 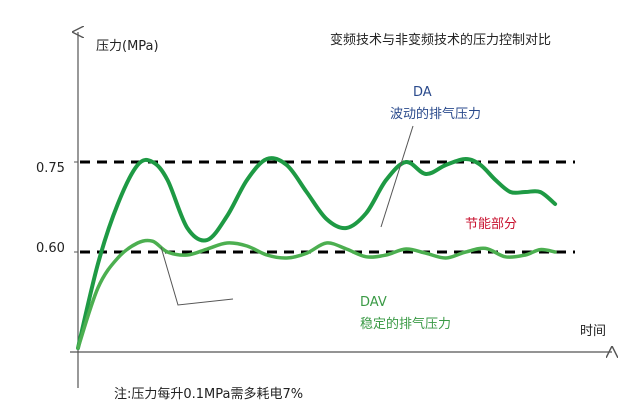 What do you see at coordinates (440, 40) in the screenshot?
I see `chart-title: 变频技术与非变频技术的压力控制对比` at bounding box center [440, 40].